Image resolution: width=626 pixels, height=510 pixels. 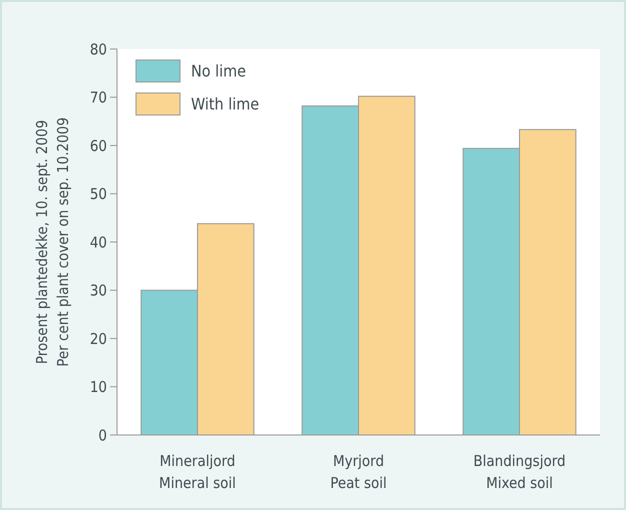 What do you see at coordinates (98, 97) in the screenshot?
I see `y-tick-label: 70` at bounding box center [98, 97].